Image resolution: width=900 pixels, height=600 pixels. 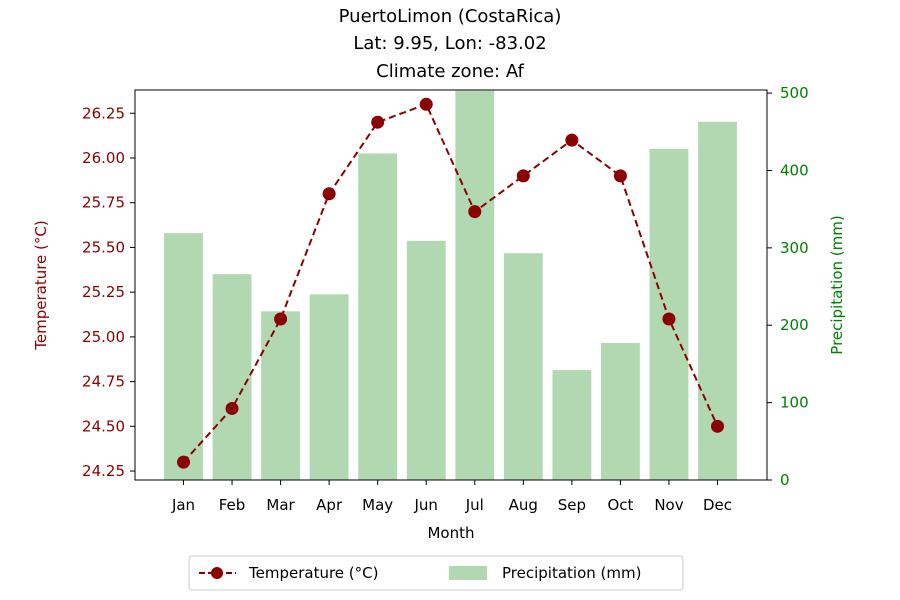 I want to click on x-tick-label: Sep, so click(x=572, y=505).